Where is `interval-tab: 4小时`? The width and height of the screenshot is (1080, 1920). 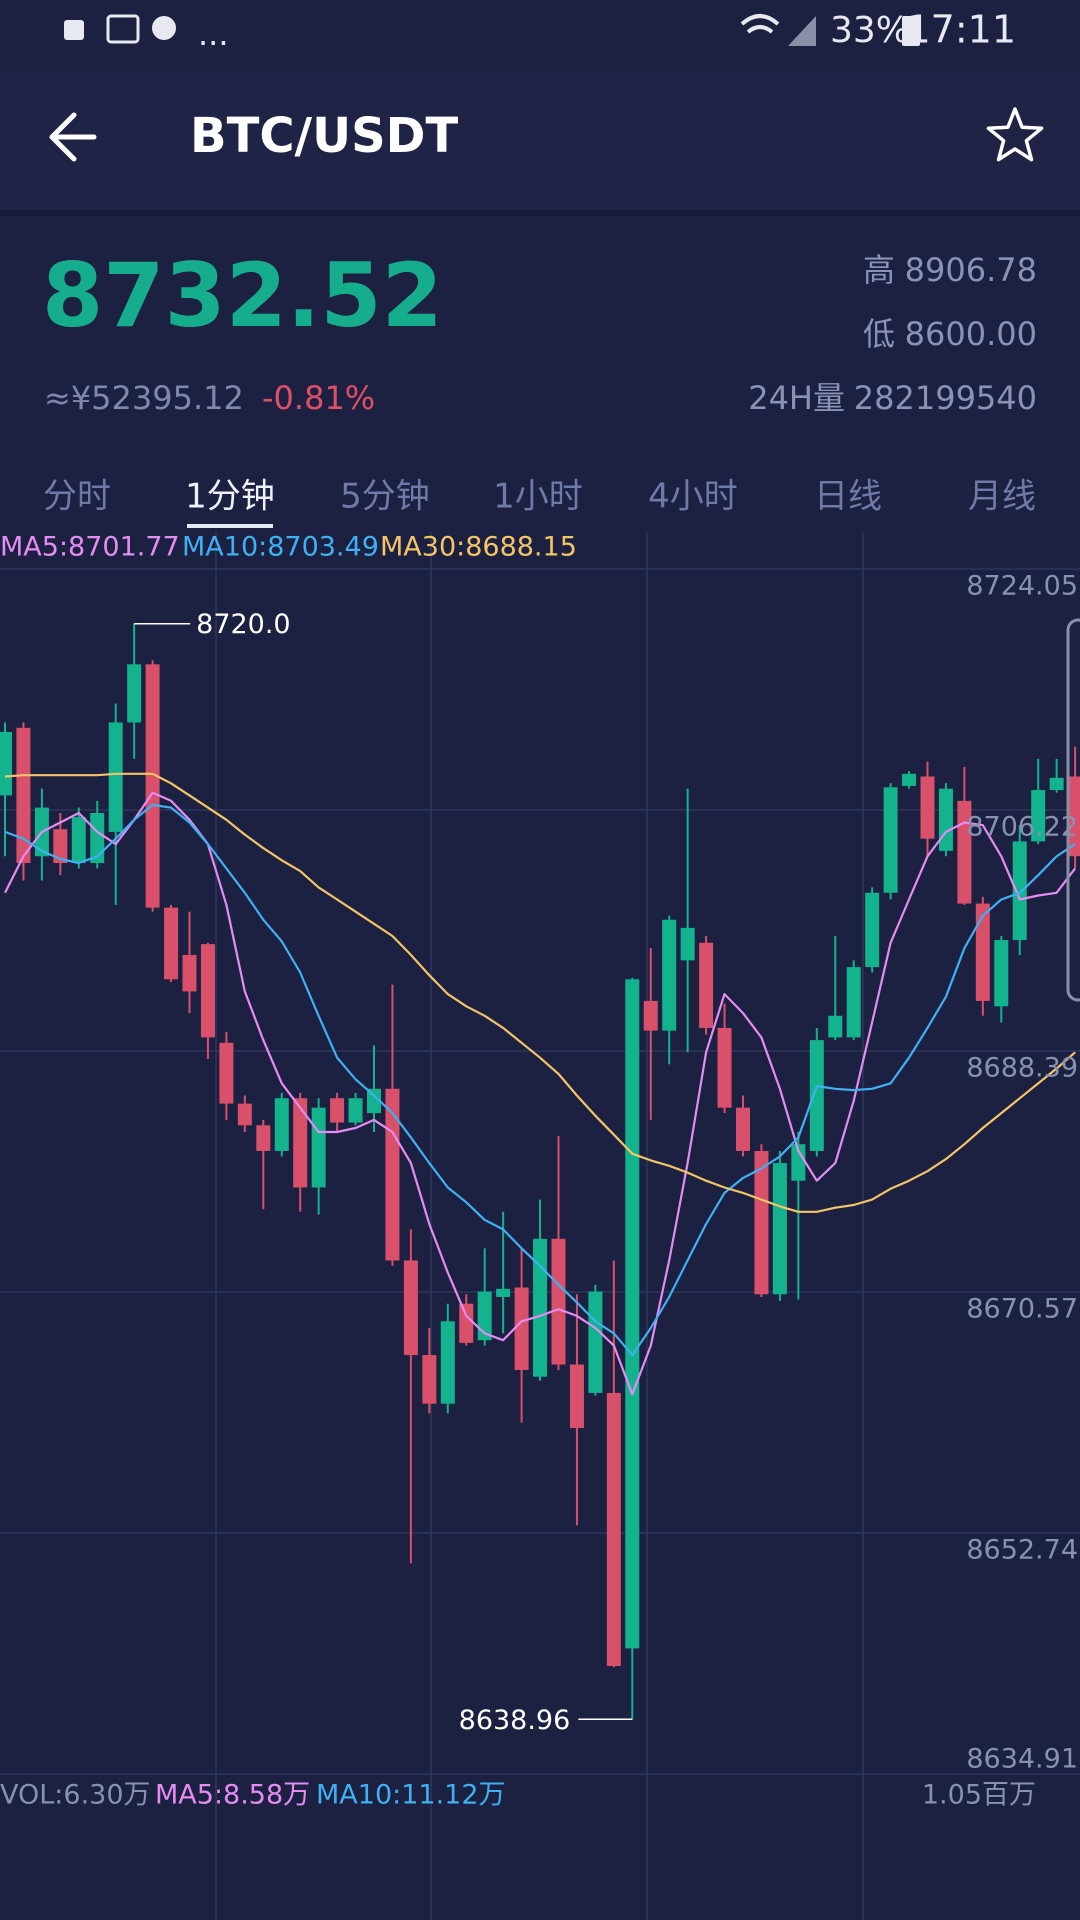 interval-tab: 4小时 is located at coordinates (693, 497).